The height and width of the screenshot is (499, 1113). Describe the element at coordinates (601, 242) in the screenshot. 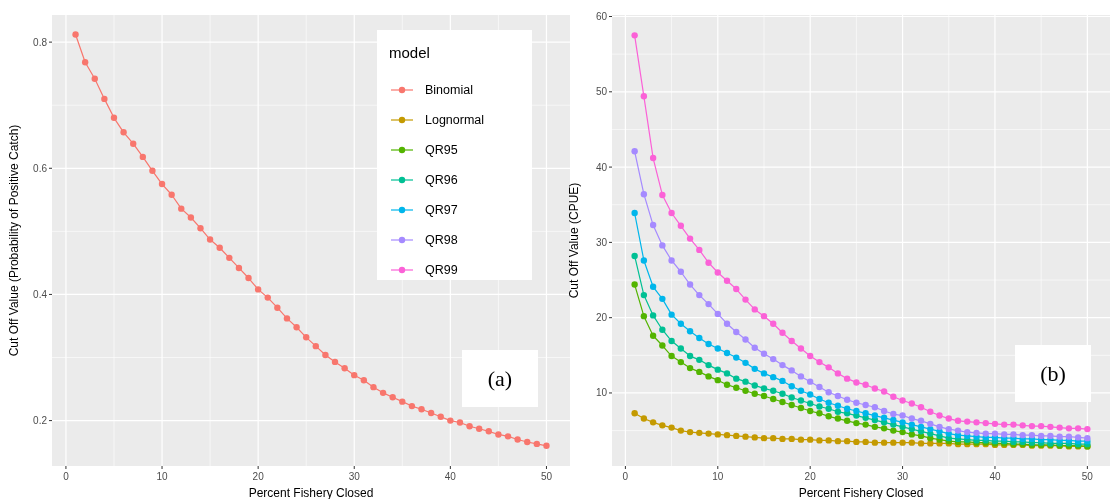

I see `y-tick-label: 30` at that location.